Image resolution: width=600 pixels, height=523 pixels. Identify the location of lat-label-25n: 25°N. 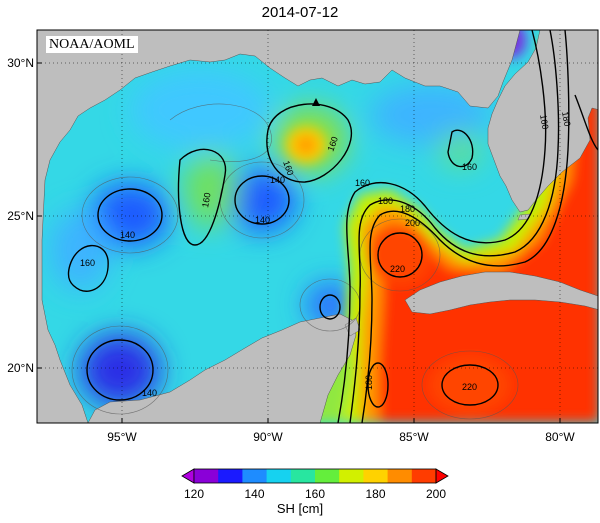
(20, 216).